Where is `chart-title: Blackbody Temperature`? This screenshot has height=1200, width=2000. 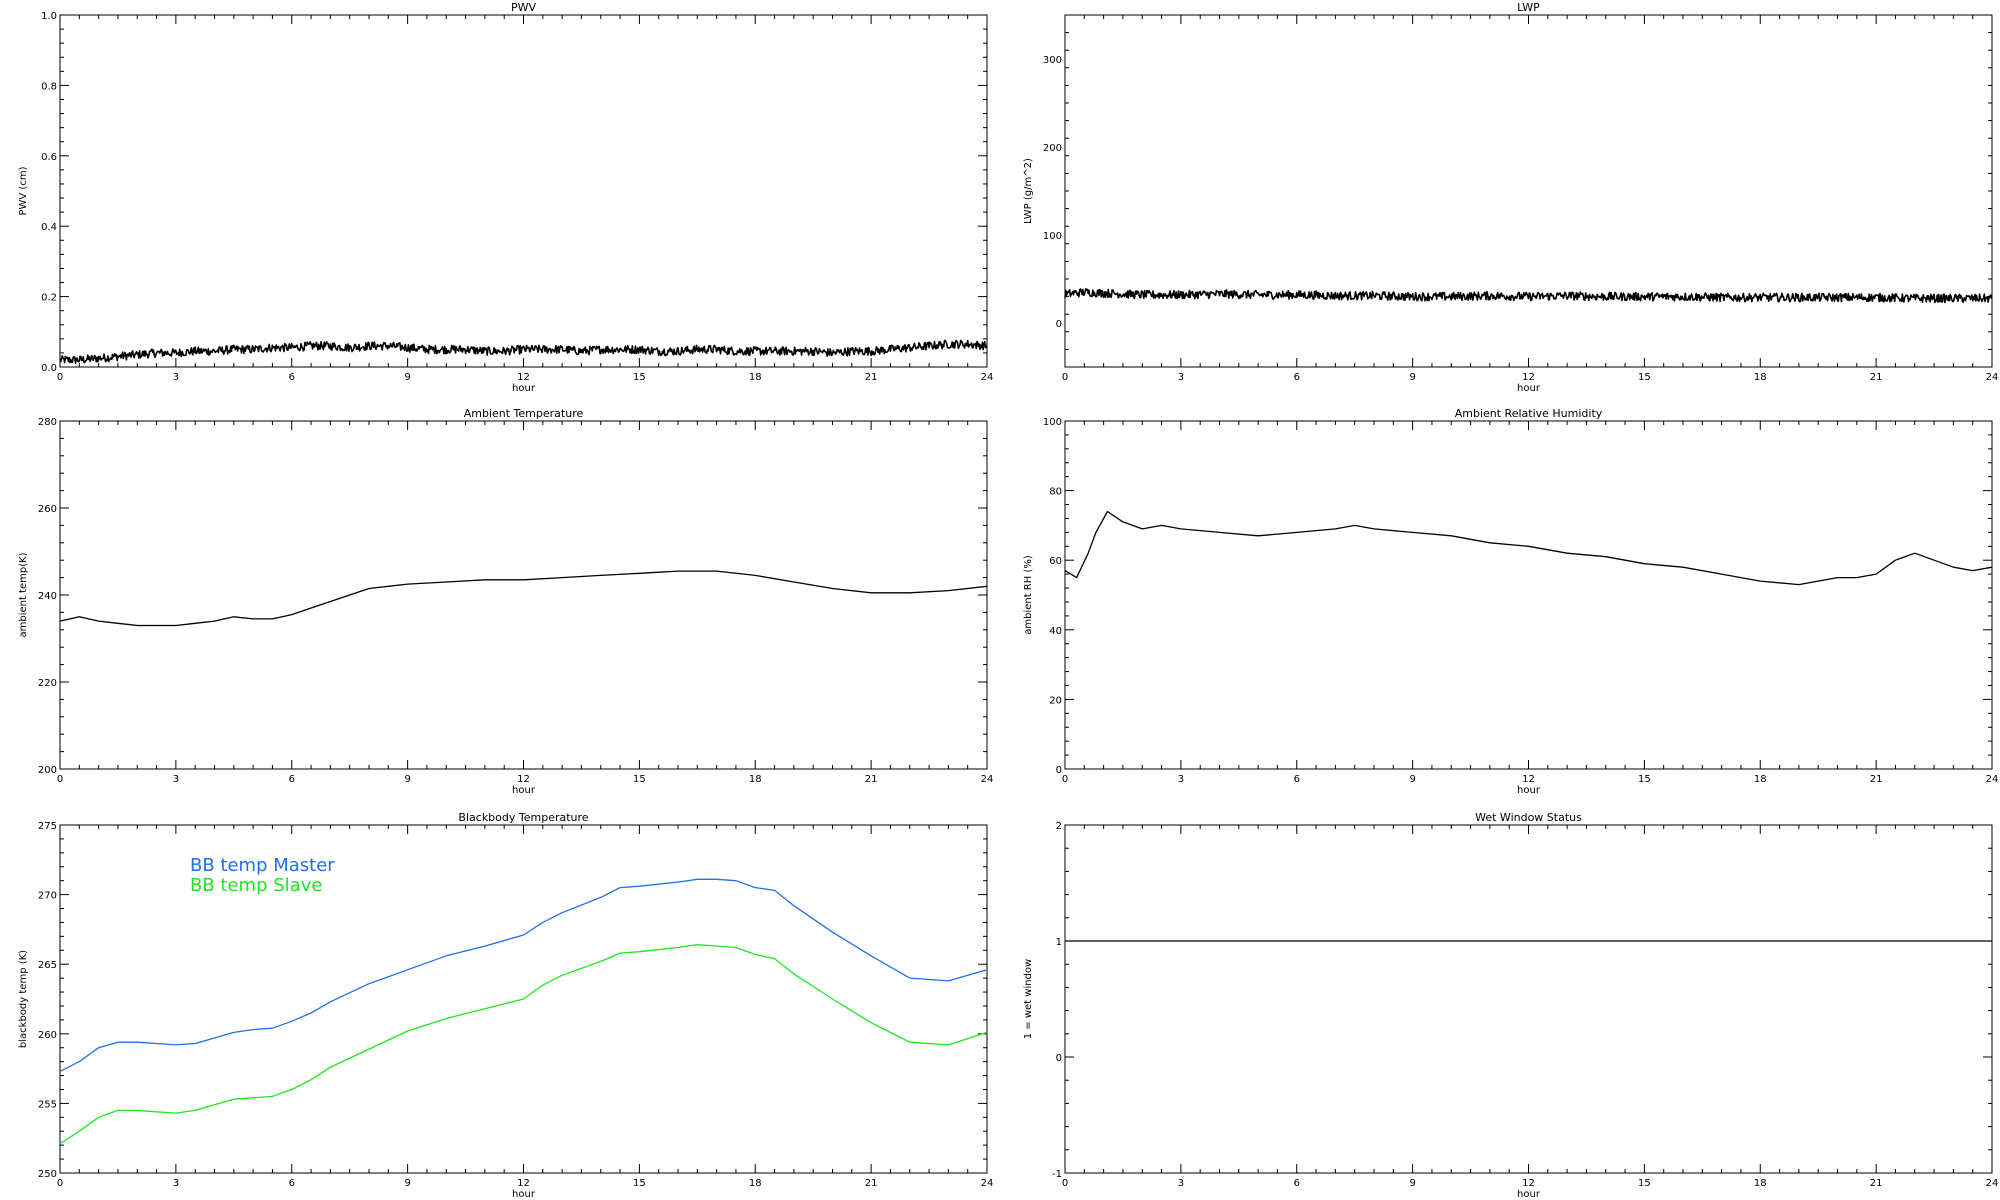
chart-title: Blackbody Temperature is located at coordinates (523, 817).